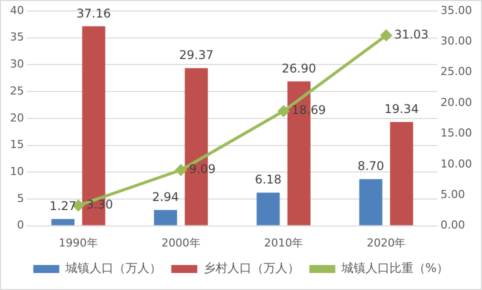 This screenshot has width=482, height=290. Describe the element at coordinates (17, 64) in the screenshot. I see `y-tick-label: 30` at that location.